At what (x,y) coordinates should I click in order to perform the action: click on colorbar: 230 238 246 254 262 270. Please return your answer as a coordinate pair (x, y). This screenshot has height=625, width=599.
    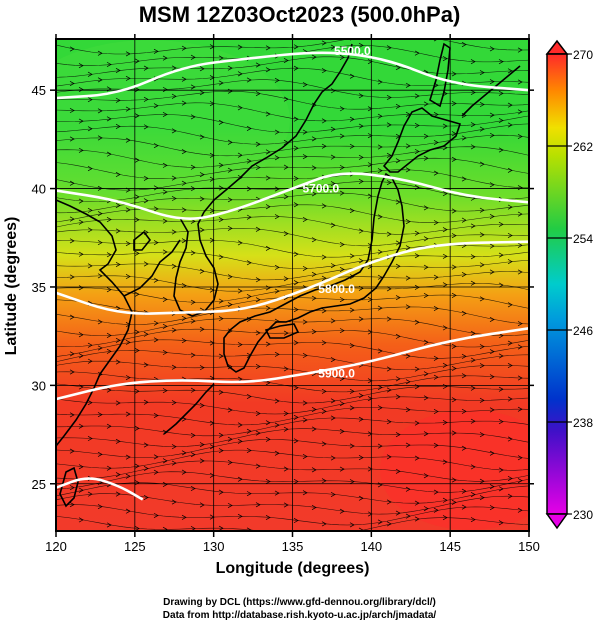
    Looking at the image, I should click on (569, 284).